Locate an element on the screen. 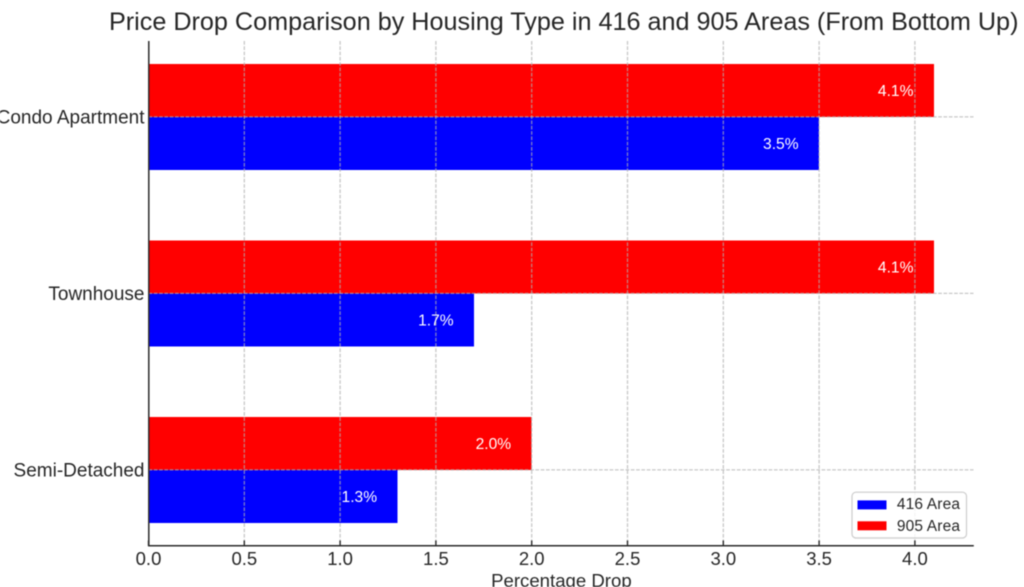 Image resolution: width=1024 pixels, height=587 pixels. svg-text: Percentage Drop is located at coordinates (561, 578).